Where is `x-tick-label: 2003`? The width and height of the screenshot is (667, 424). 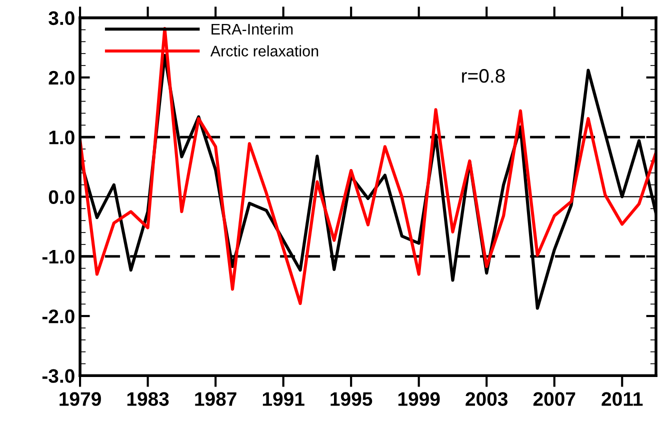 x-tick-label: 2003 is located at coordinates (487, 399).